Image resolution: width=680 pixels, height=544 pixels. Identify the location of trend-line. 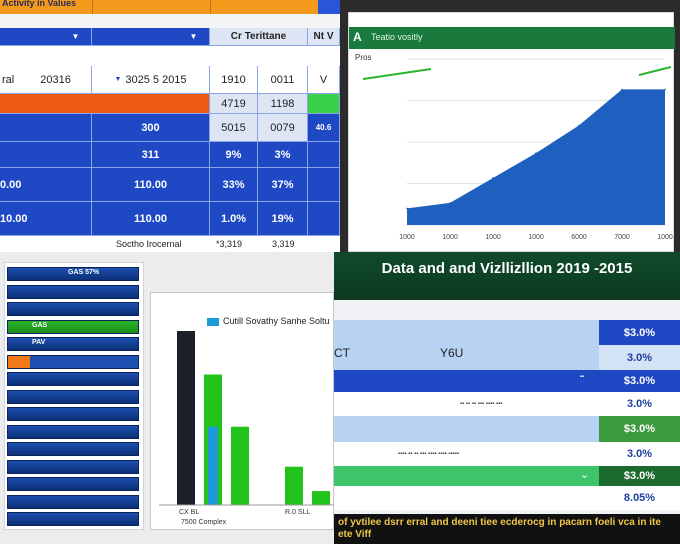
(655, 71).